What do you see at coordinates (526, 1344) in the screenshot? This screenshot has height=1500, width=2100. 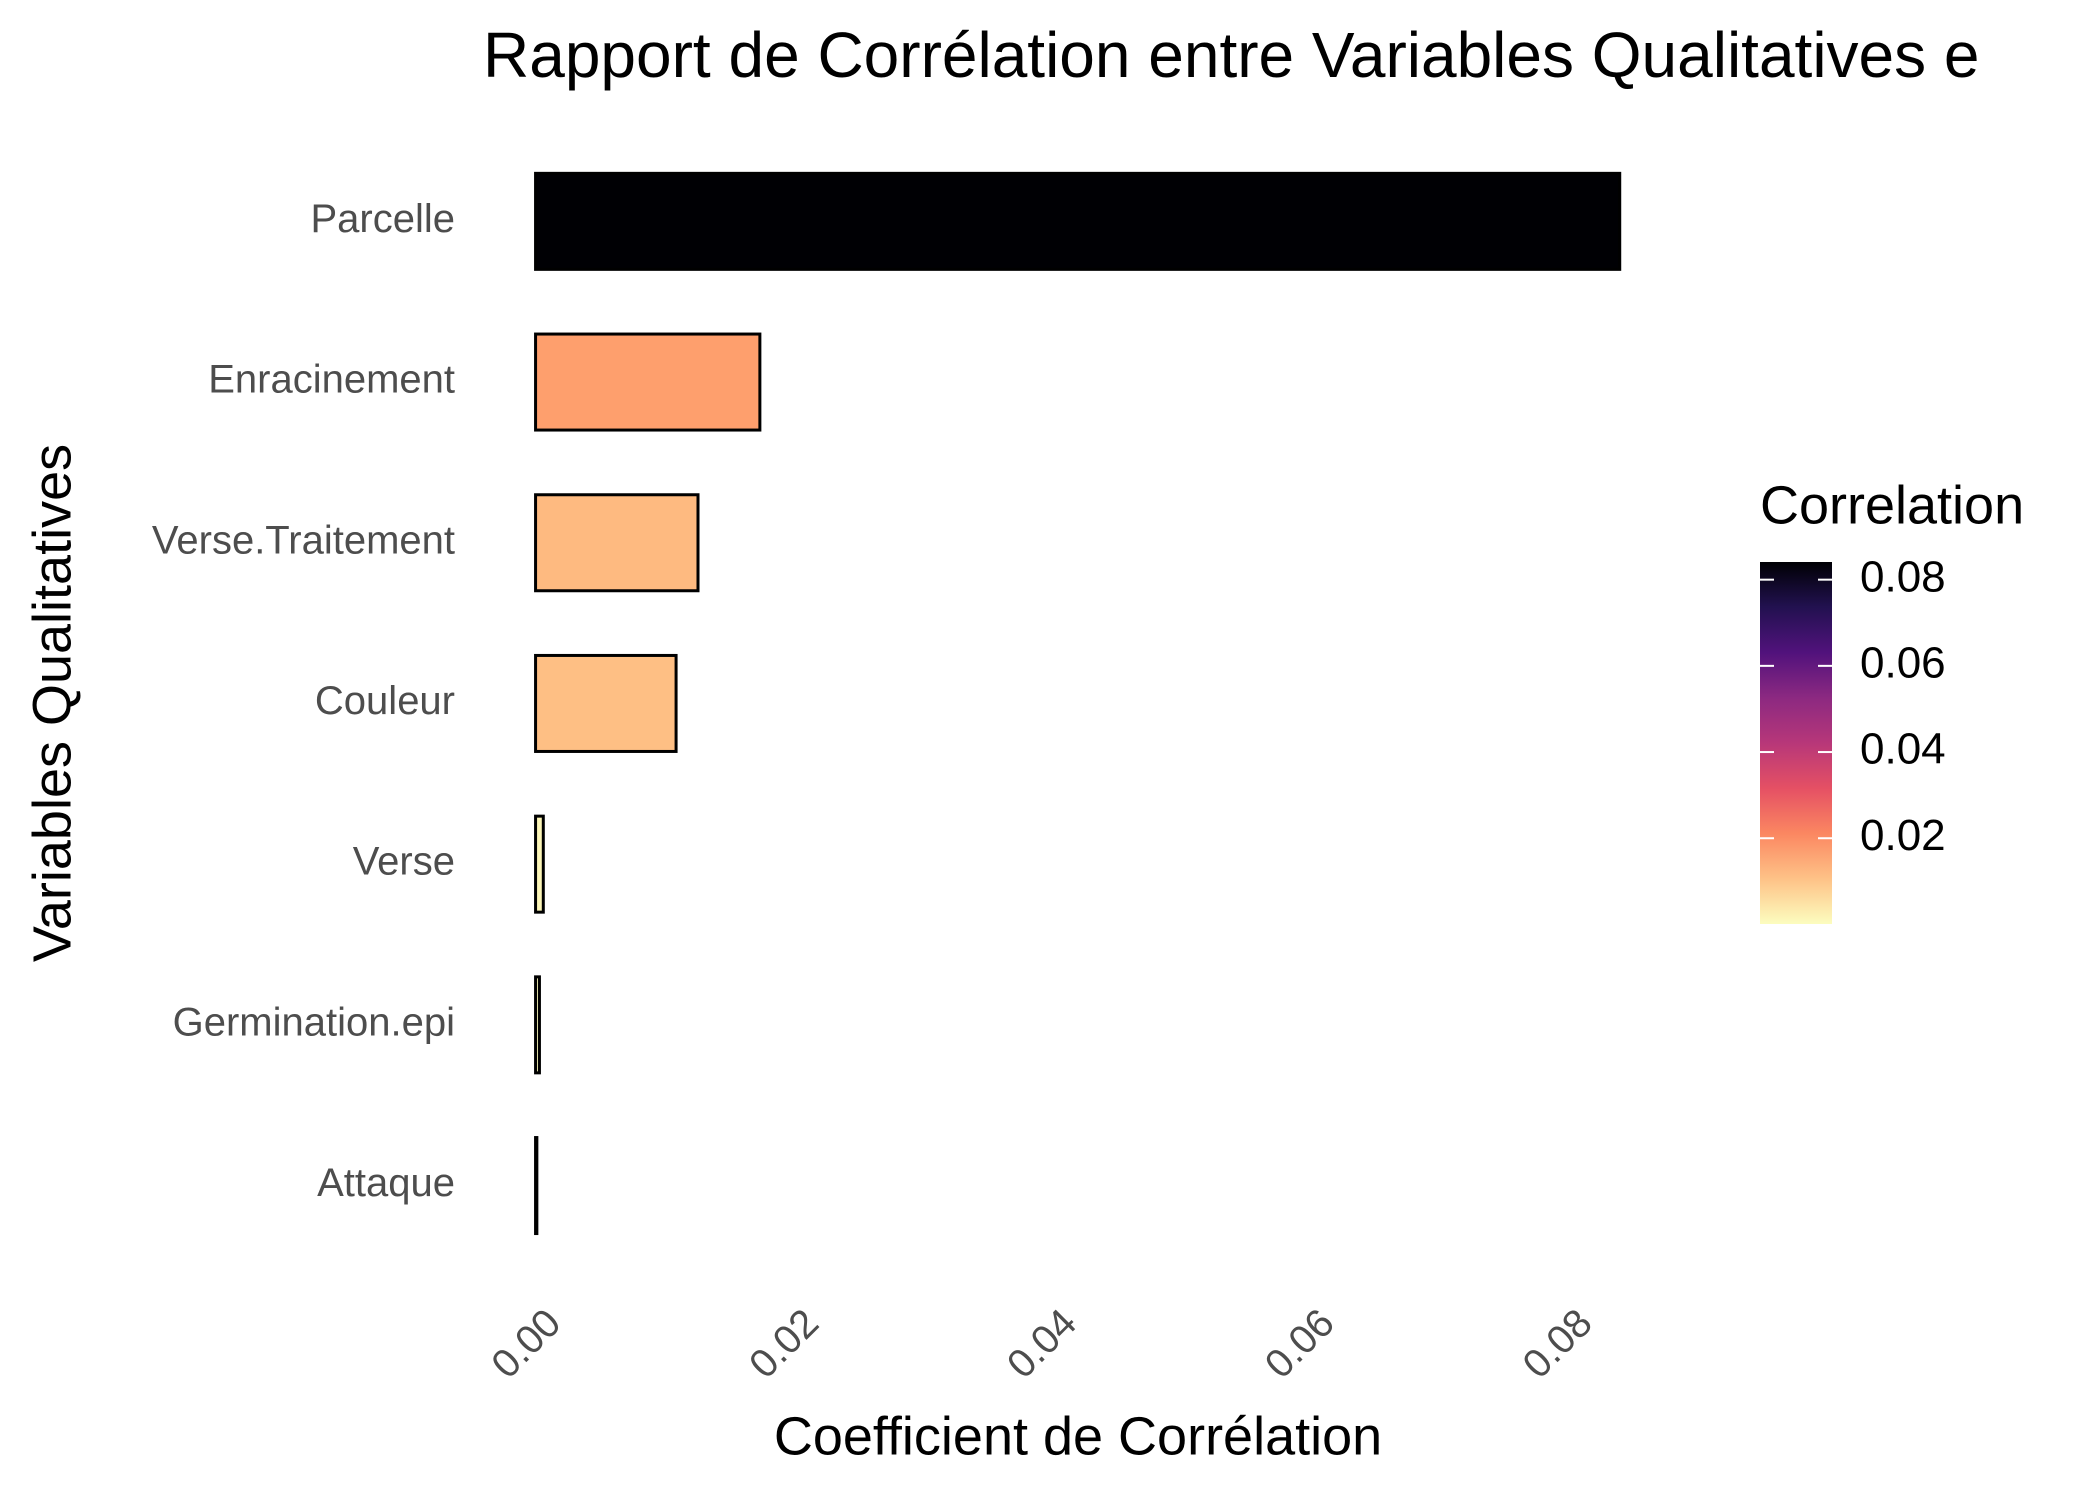 I see `x-tick-label: 0.00` at bounding box center [526, 1344].